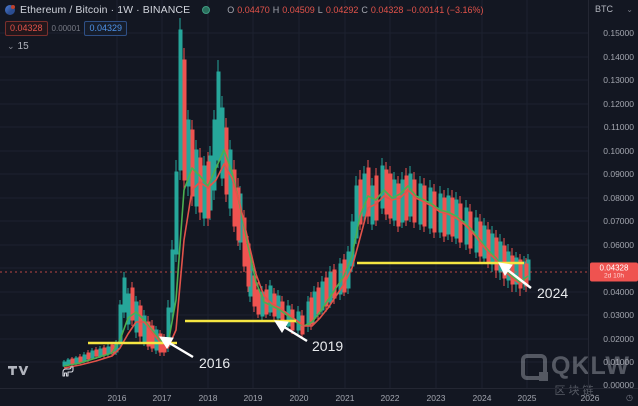  What do you see at coordinates (618, 57) in the screenshot?
I see `price-tick: 0.14000` at bounding box center [618, 57].